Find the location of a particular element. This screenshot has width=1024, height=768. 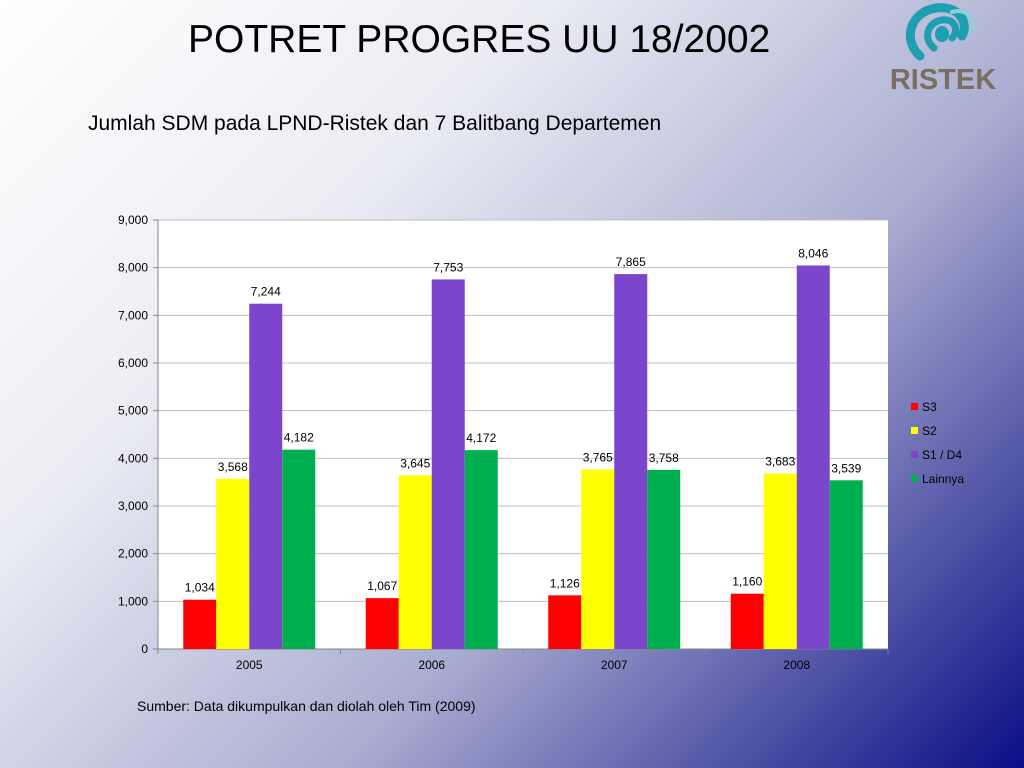

x-tick-label: 2007 is located at coordinates (614, 665).